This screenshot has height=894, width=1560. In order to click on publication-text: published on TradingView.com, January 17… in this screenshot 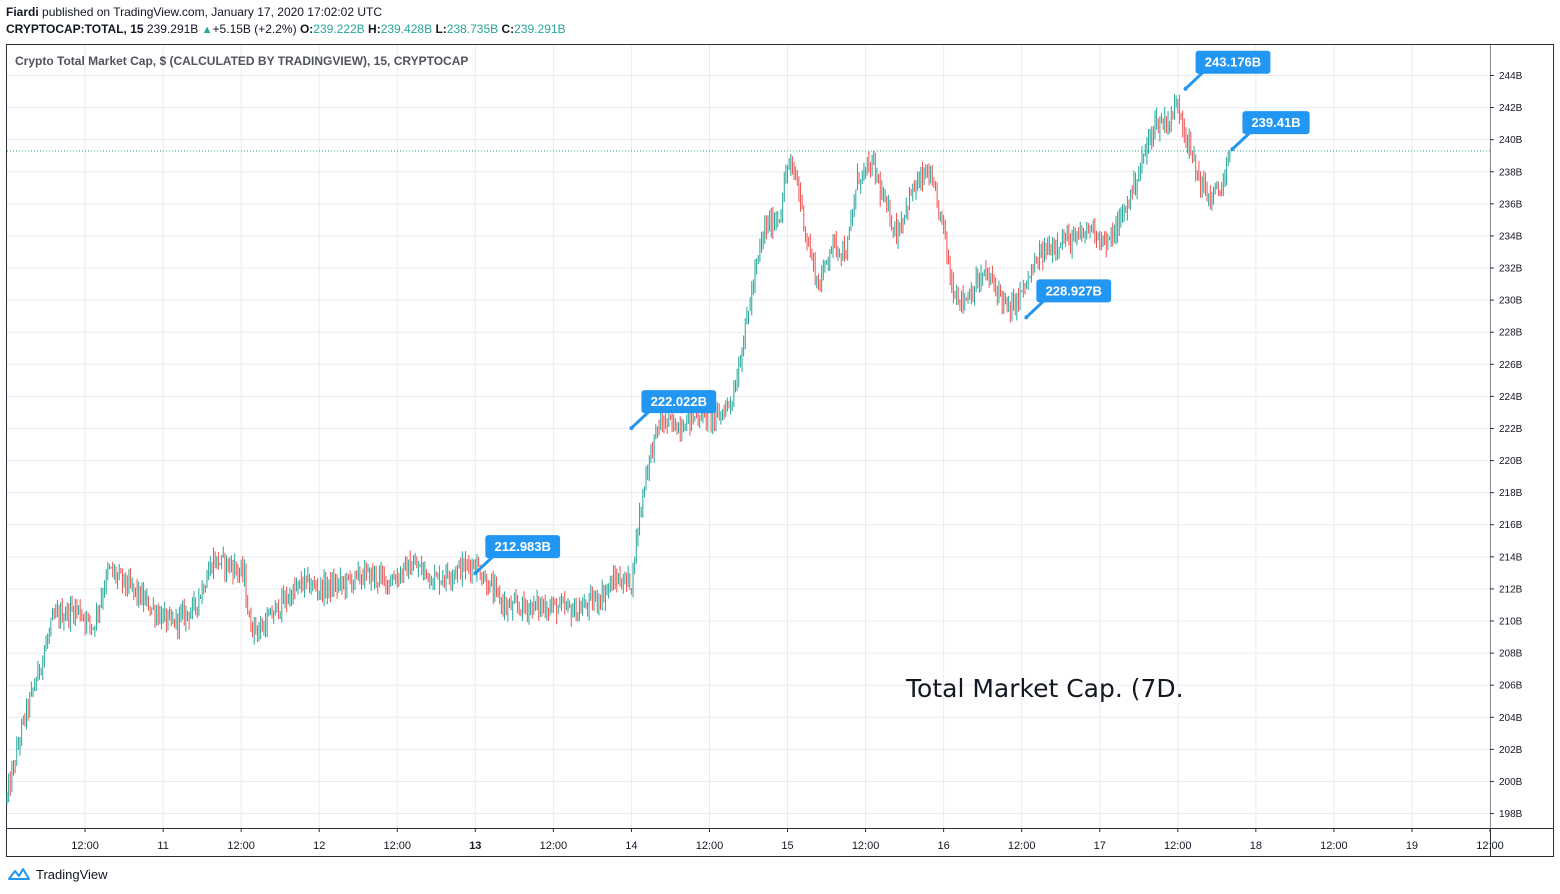, I will do `click(212, 12)`.